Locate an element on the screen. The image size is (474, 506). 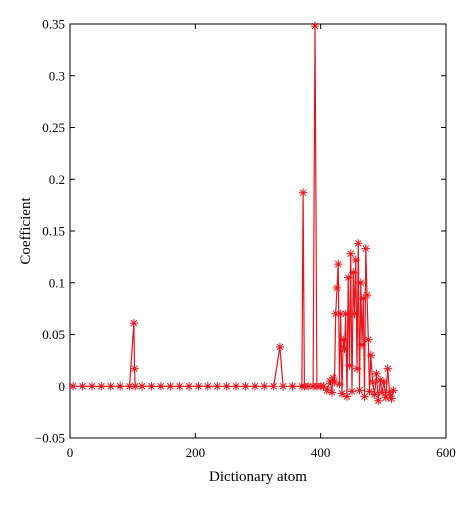
x-tick-label: 400 is located at coordinates (321, 452).